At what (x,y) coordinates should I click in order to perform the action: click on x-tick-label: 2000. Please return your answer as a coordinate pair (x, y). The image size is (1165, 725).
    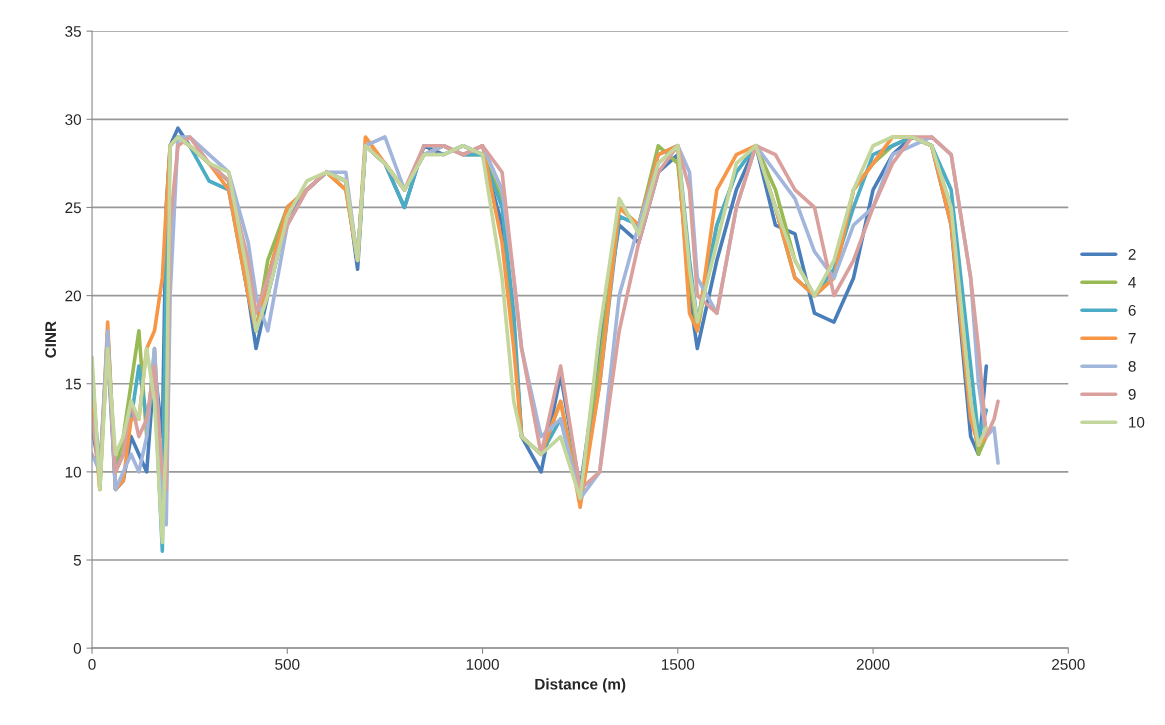
    Looking at the image, I should click on (873, 664).